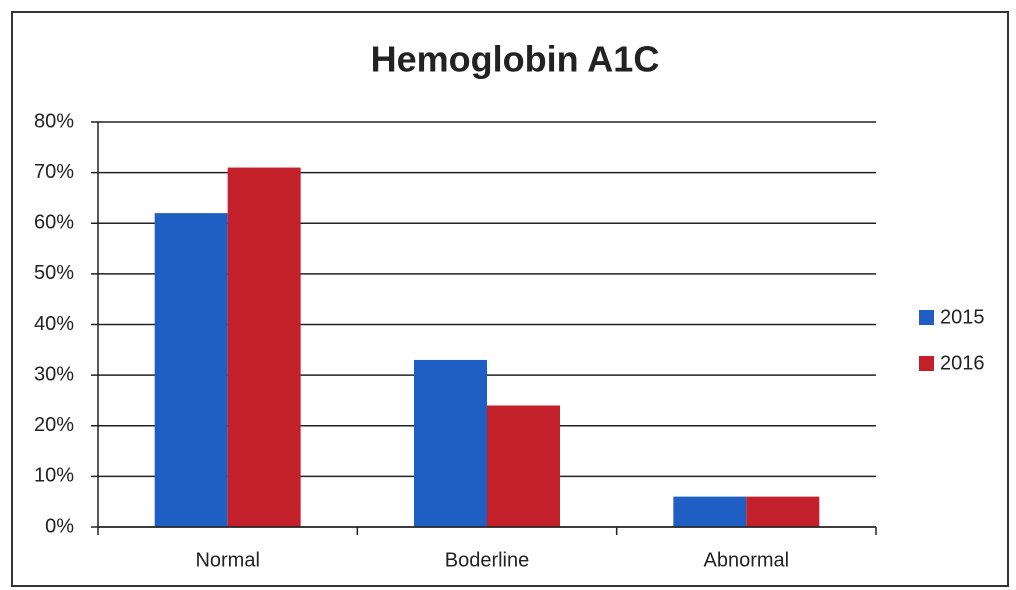 This screenshot has width=1016, height=590. I want to click on y-tick-label: 0%, so click(59, 526).